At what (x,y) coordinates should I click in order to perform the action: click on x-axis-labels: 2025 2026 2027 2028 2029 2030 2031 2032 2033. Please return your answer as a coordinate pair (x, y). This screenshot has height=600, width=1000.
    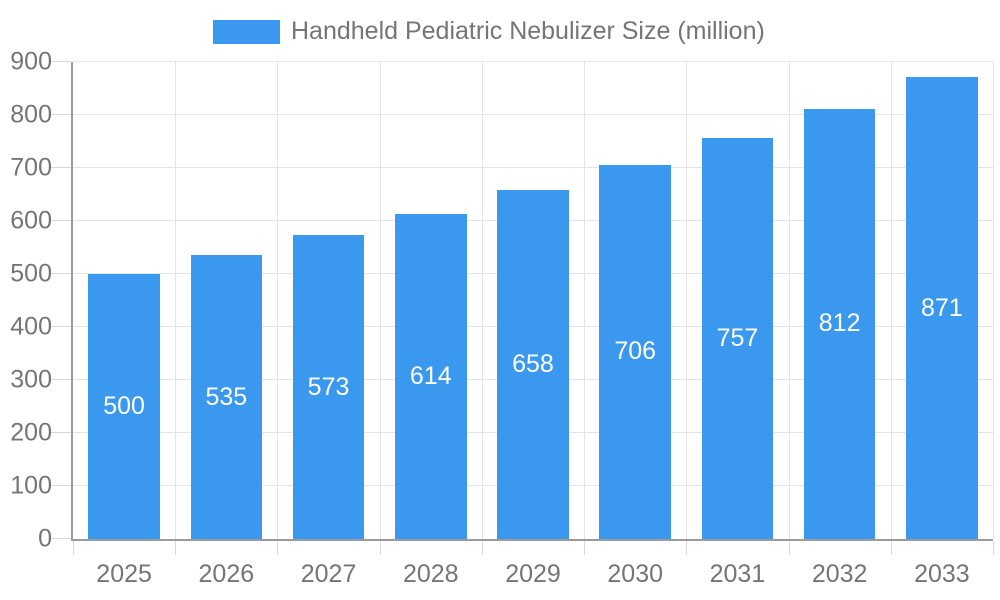
    Looking at the image, I should click on (533, 564).